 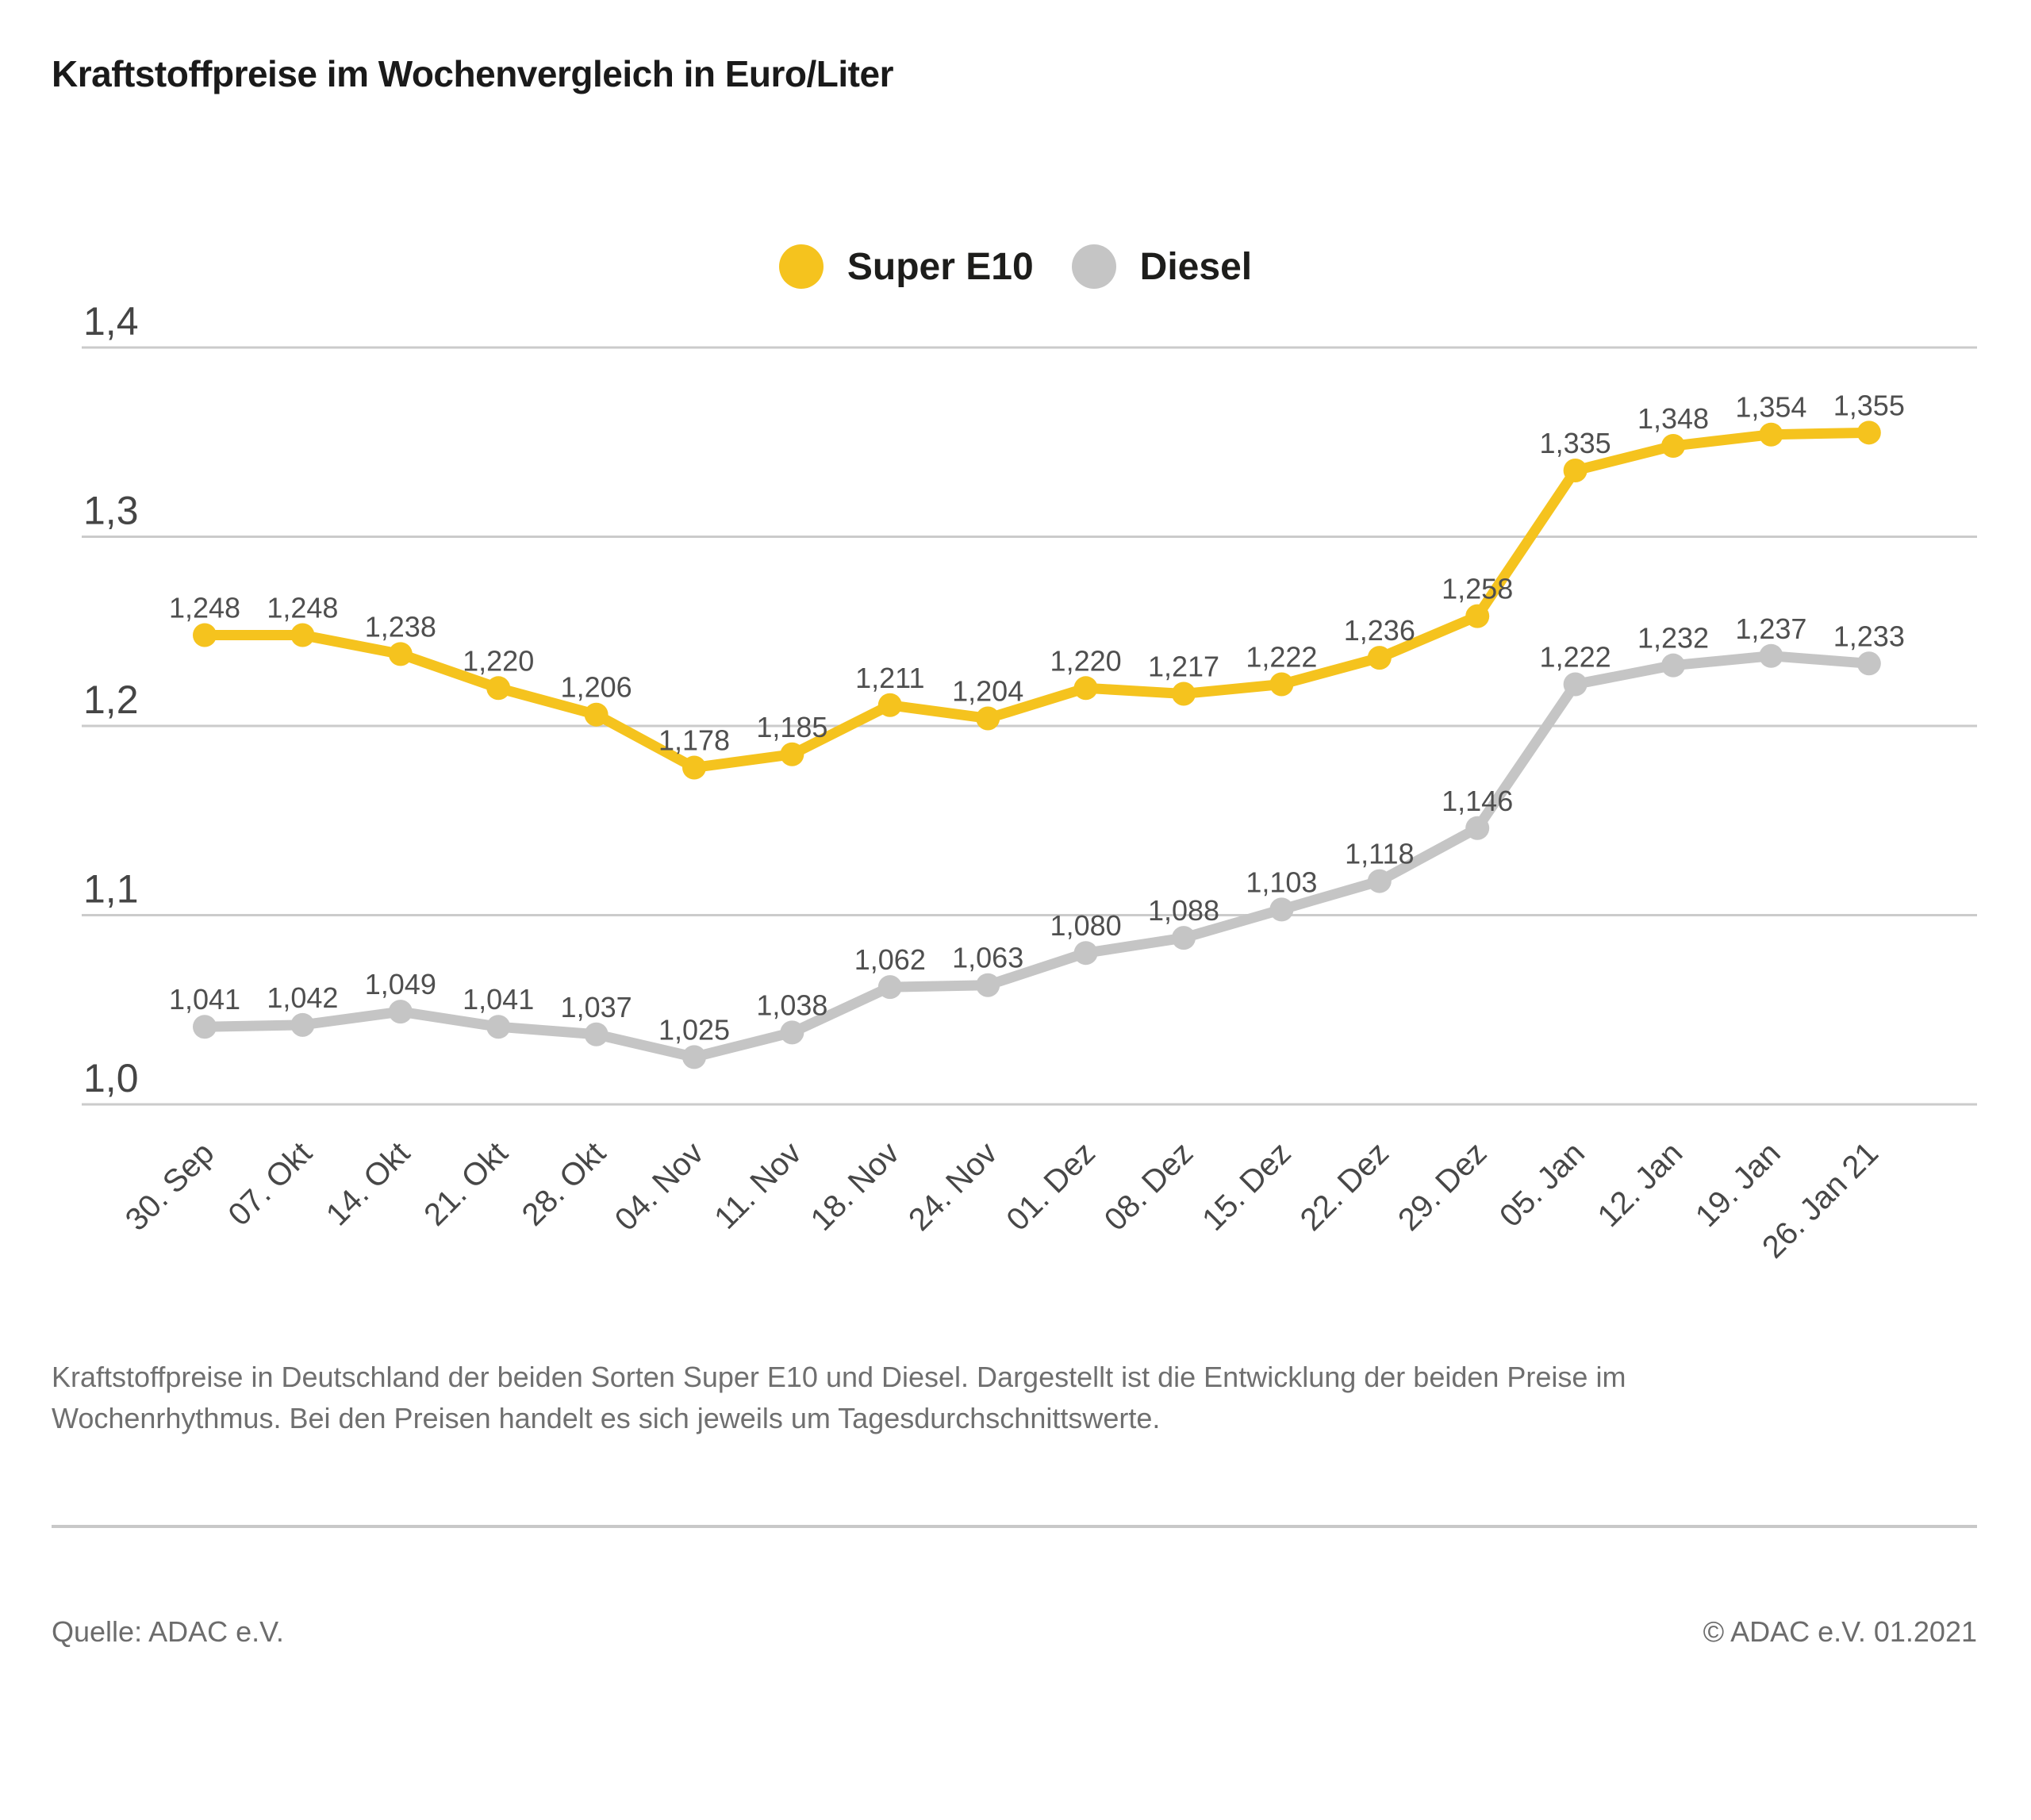 I want to click on x-tick-label: 24. Nov, so click(x=953, y=1186).